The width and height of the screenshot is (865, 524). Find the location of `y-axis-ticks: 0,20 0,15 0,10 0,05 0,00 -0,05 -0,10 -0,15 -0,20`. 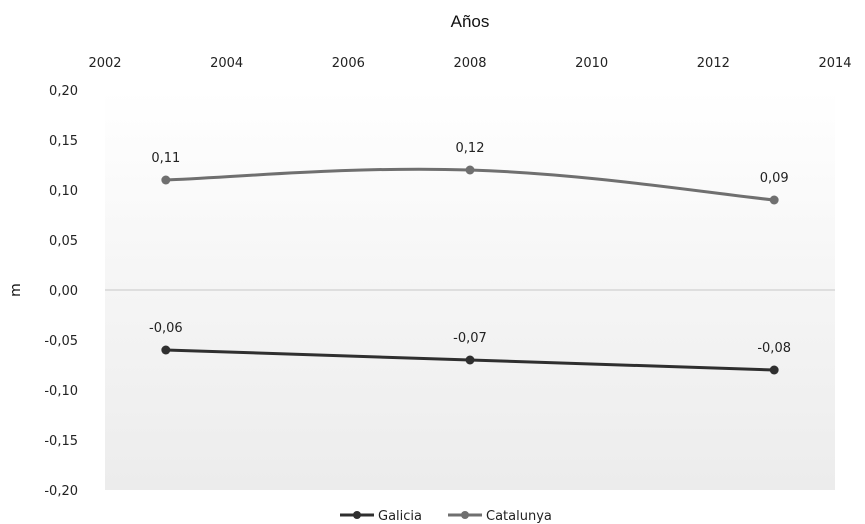

y-axis-ticks: 0,20 0,15 0,10 0,05 0,00 -0,05 -0,10 -0,15 -0,20 is located at coordinates (61, 291).